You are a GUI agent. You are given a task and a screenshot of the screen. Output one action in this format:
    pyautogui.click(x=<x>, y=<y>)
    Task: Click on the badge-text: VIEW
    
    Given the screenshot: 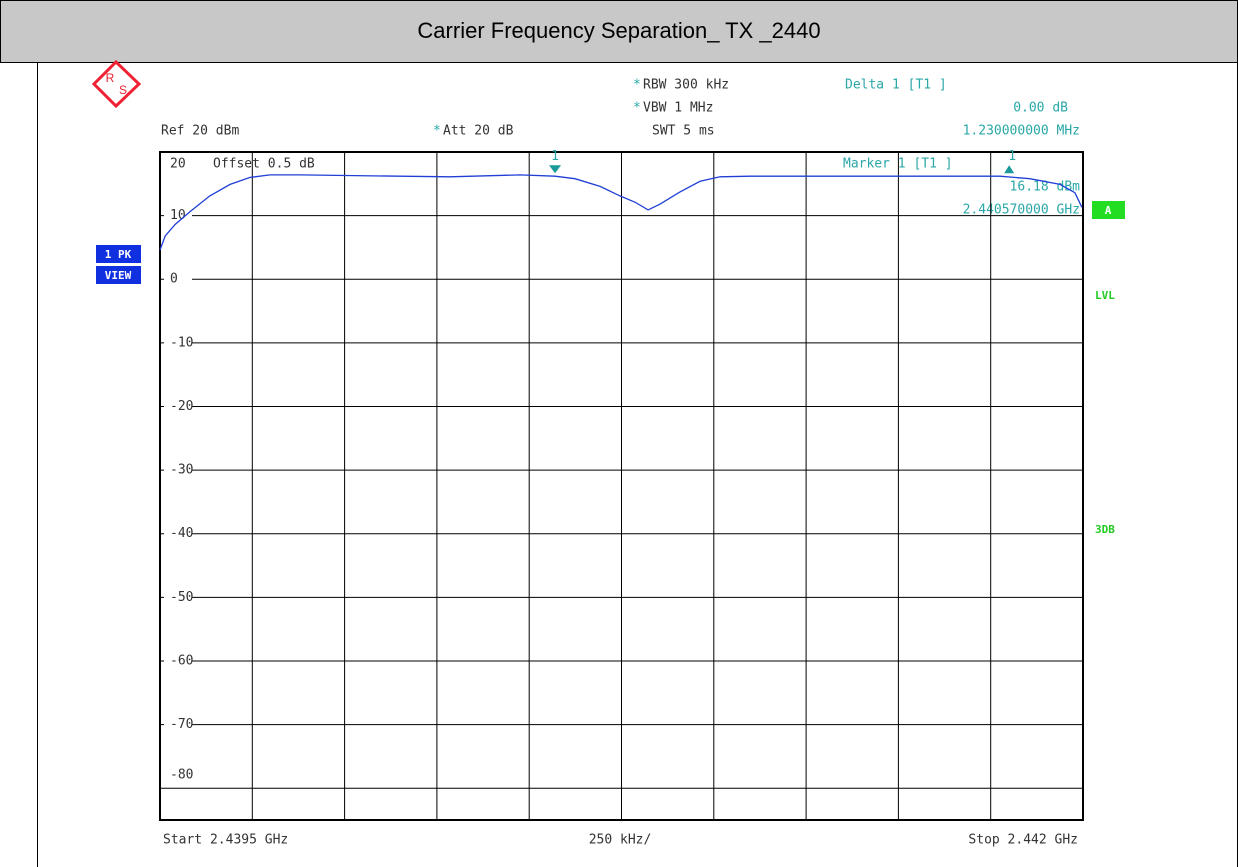 What is the action you would take?
    pyautogui.click(x=118, y=275)
    